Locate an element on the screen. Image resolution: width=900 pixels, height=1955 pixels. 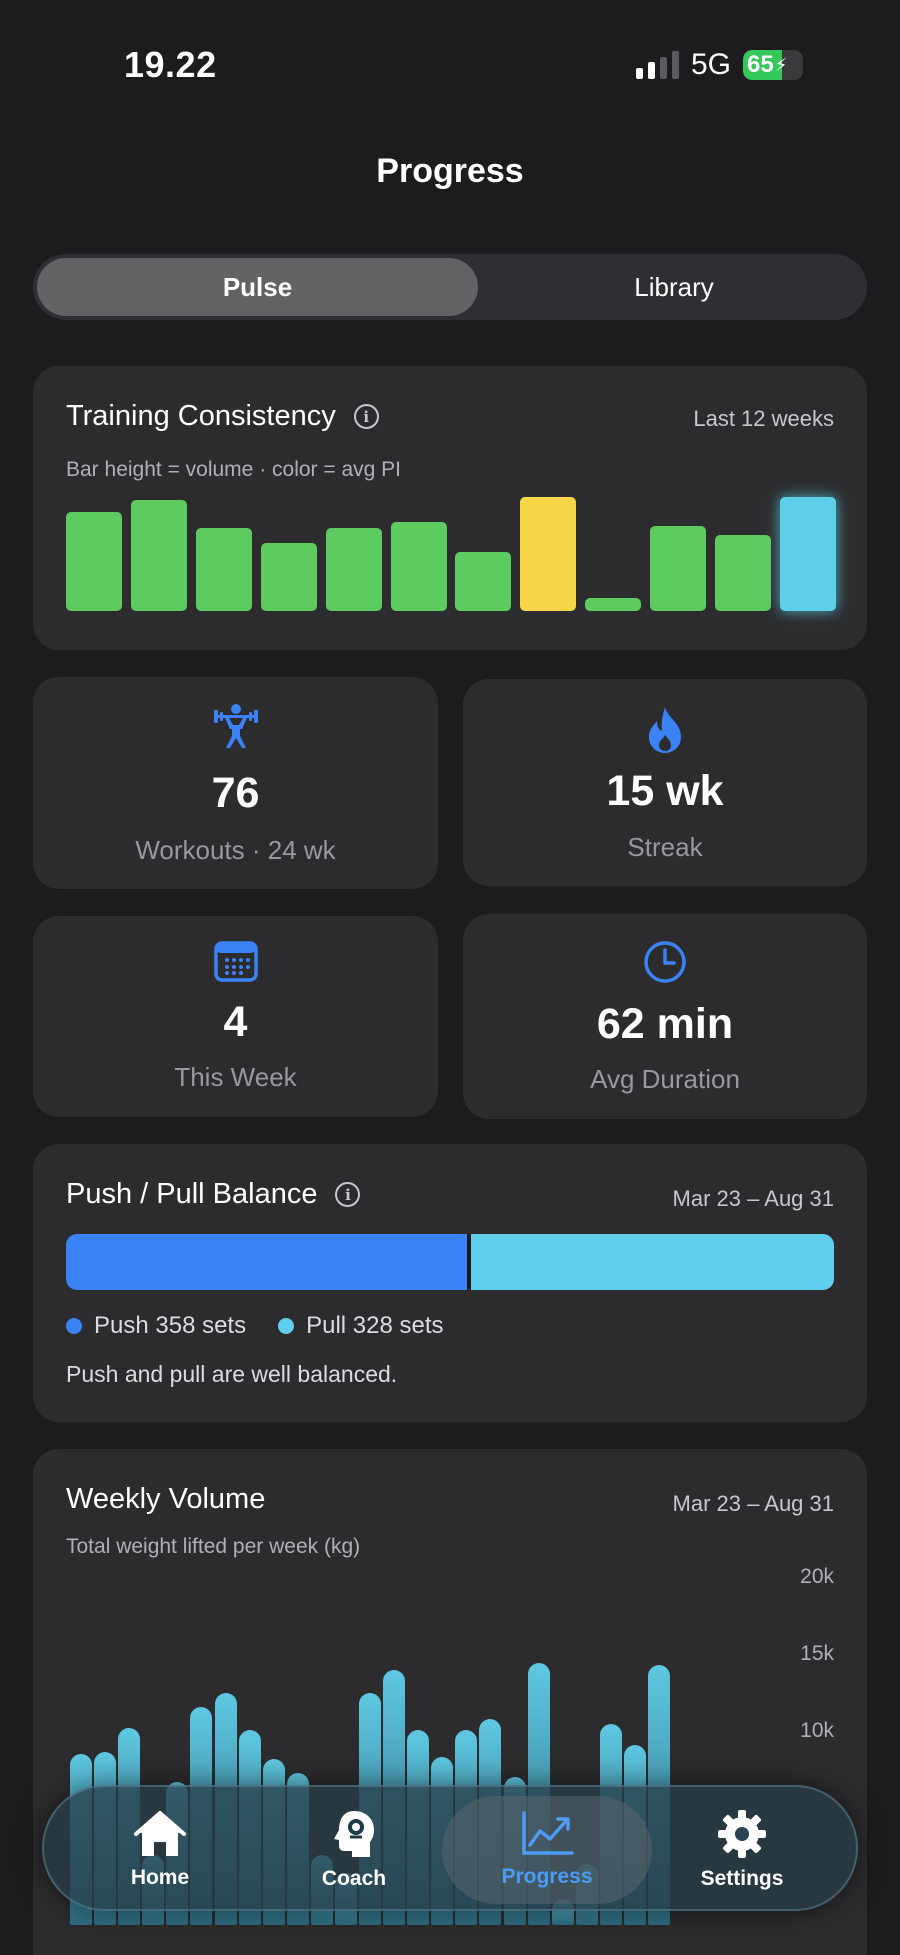
consistency-chart is located at coordinates (451, 553).